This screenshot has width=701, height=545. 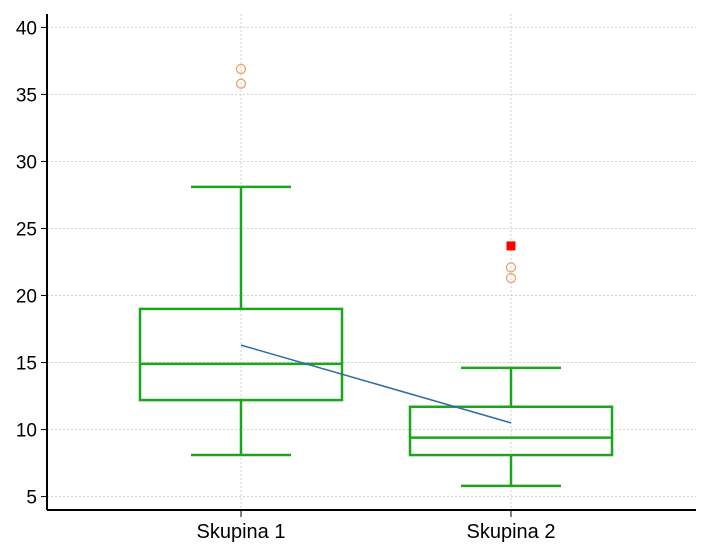 What do you see at coordinates (26, 297) in the screenshot?
I see `y-tick-label-20: 20` at bounding box center [26, 297].